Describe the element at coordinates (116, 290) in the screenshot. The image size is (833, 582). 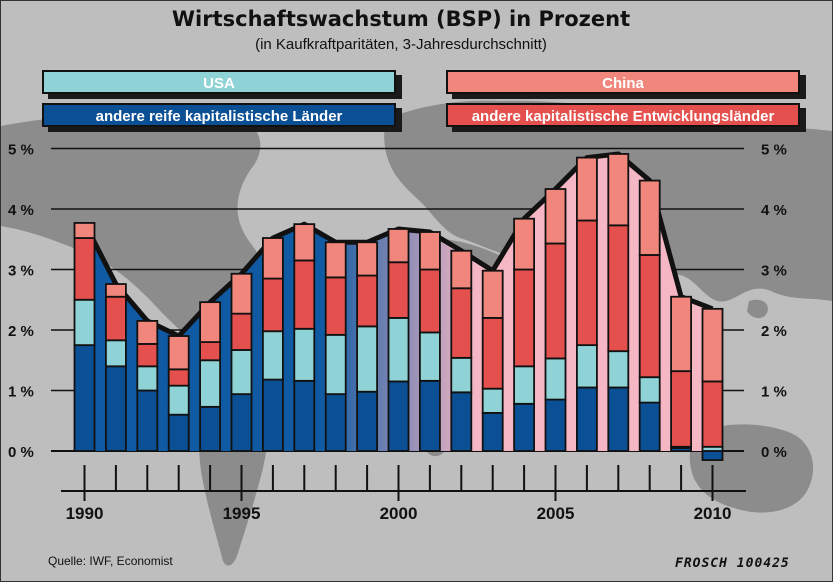
I see `bar-china-1991` at that location.